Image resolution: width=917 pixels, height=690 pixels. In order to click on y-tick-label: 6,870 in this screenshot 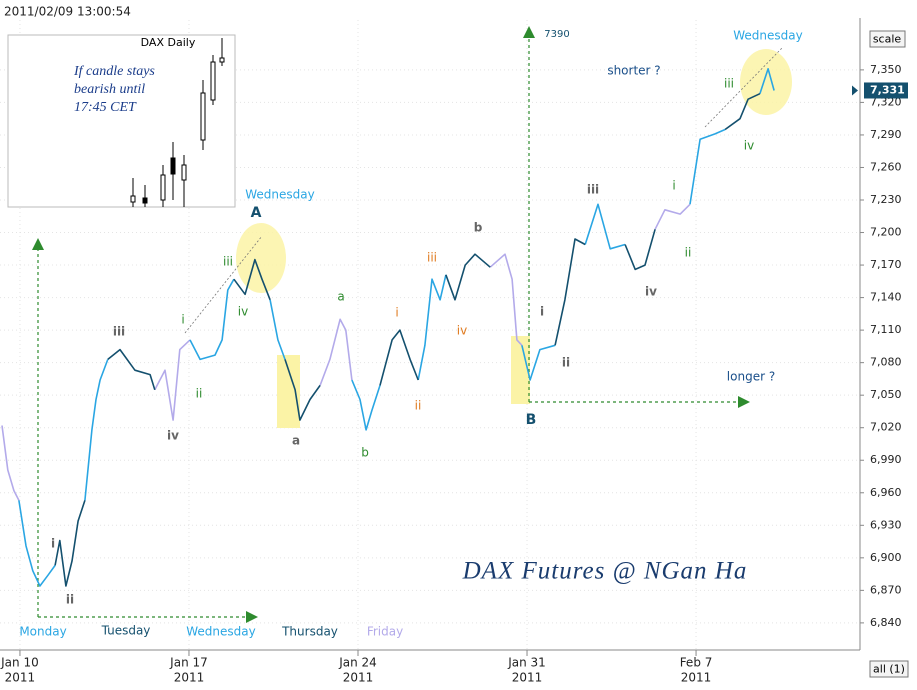, I will do `click(886, 589)`.